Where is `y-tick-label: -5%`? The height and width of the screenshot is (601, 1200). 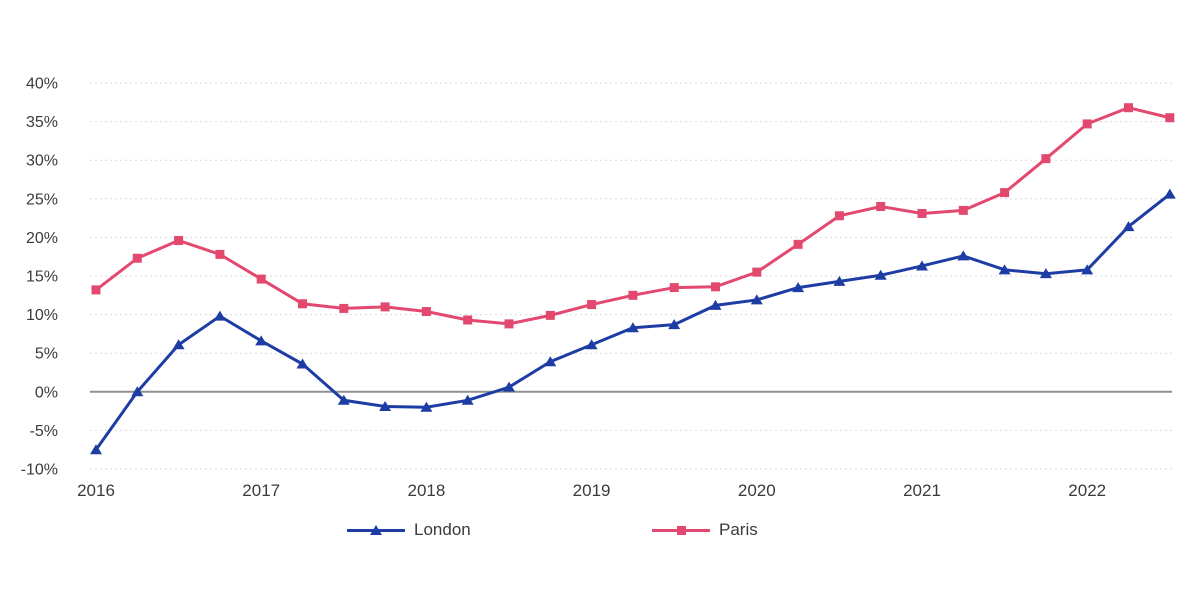 y-tick-label: -5% is located at coordinates (44, 431).